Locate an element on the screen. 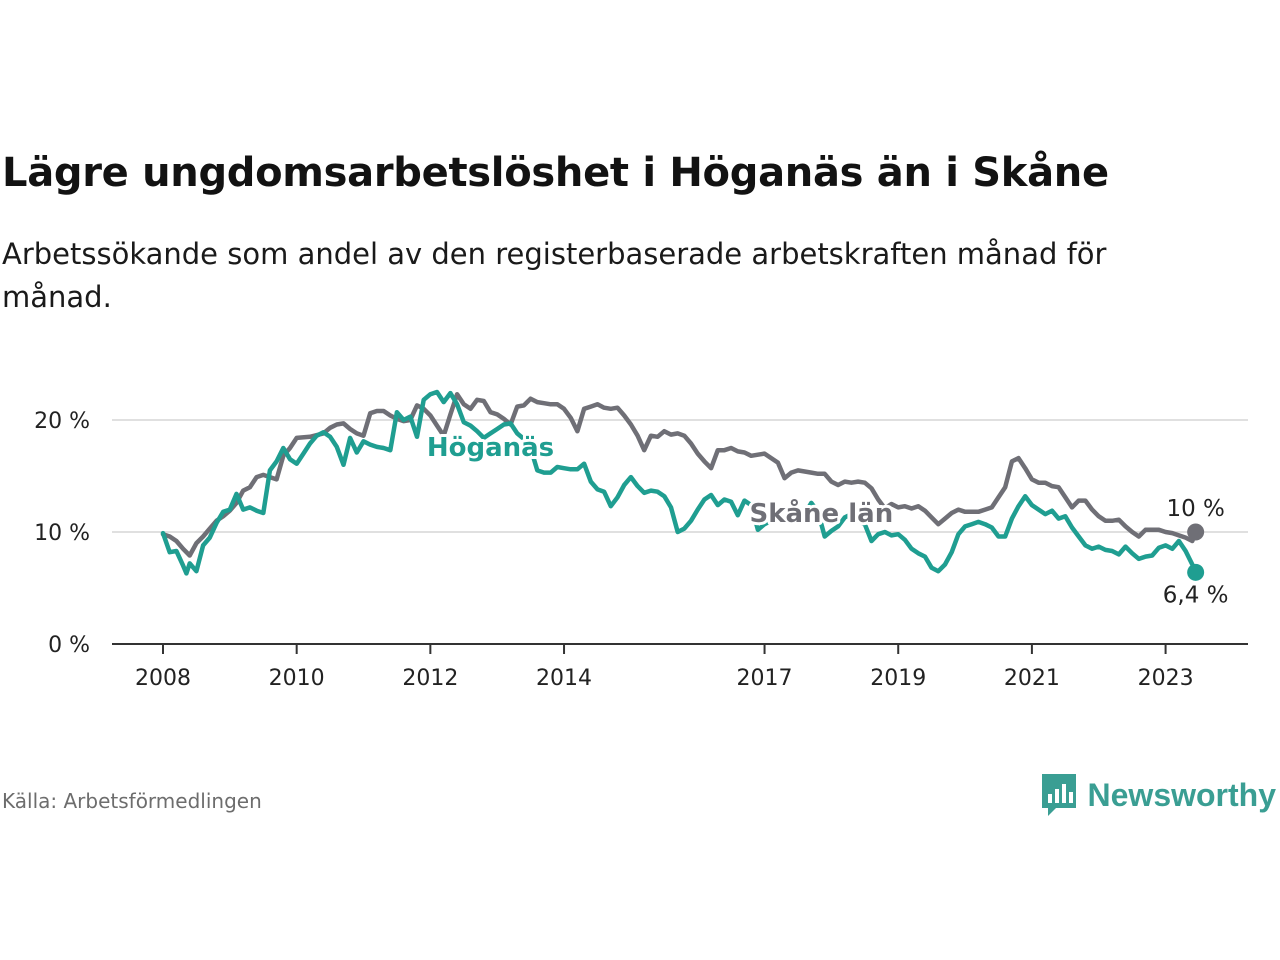  x-tick-label: 2021 is located at coordinates (1032, 678).